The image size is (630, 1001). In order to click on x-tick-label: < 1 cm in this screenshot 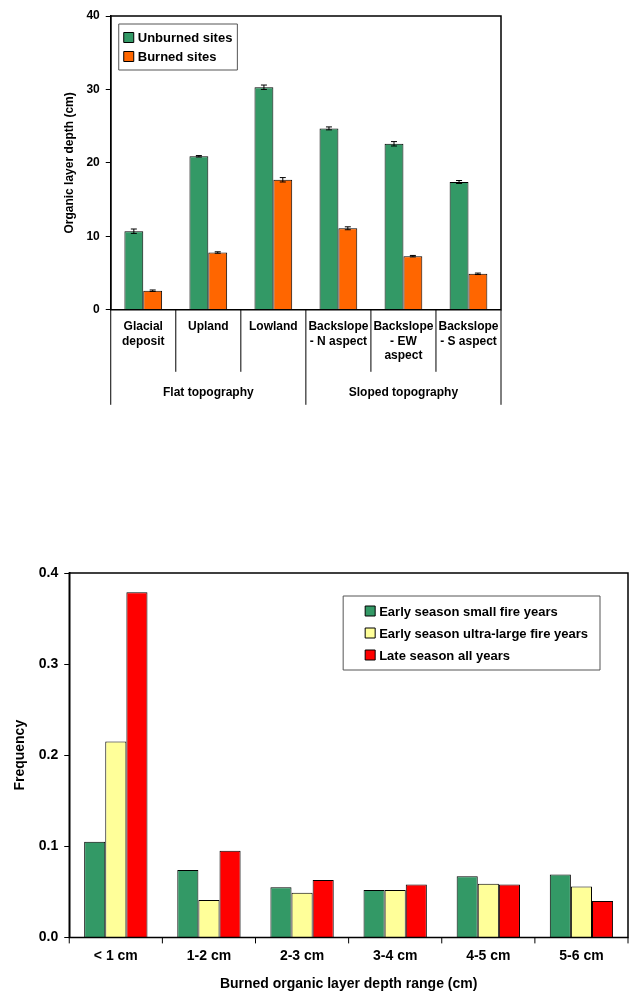, I will do `click(115, 954)`.